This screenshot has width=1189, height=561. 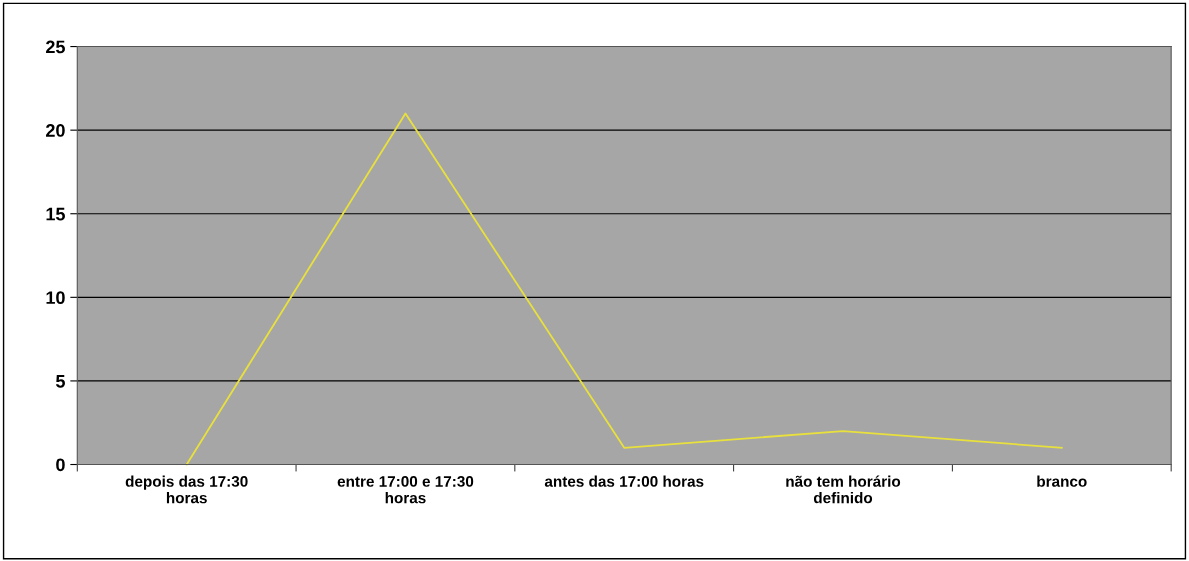 What do you see at coordinates (843, 489) in the screenshot?
I see `x-tick-label: não tem horário definido` at bounding box center [843, 489].